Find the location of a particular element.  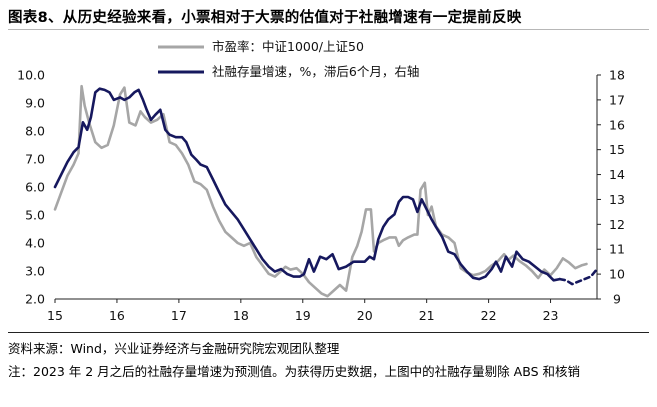

right-tick-label: 11 is located at coordinates (617, 249).